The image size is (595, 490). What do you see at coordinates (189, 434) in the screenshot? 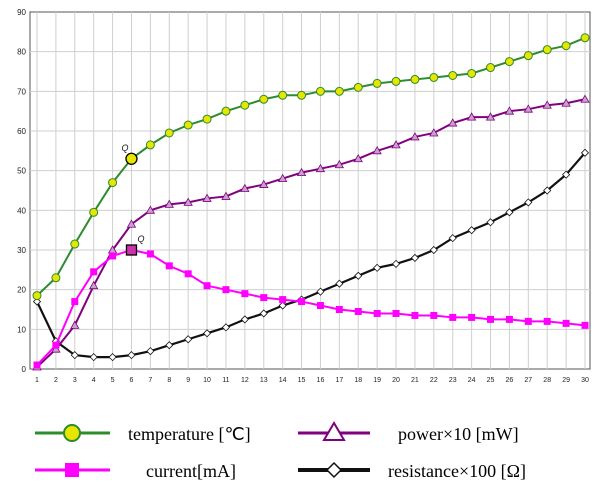
I see `legend-label-temperature: temperature [℃]` at bounding box center [189, 434].